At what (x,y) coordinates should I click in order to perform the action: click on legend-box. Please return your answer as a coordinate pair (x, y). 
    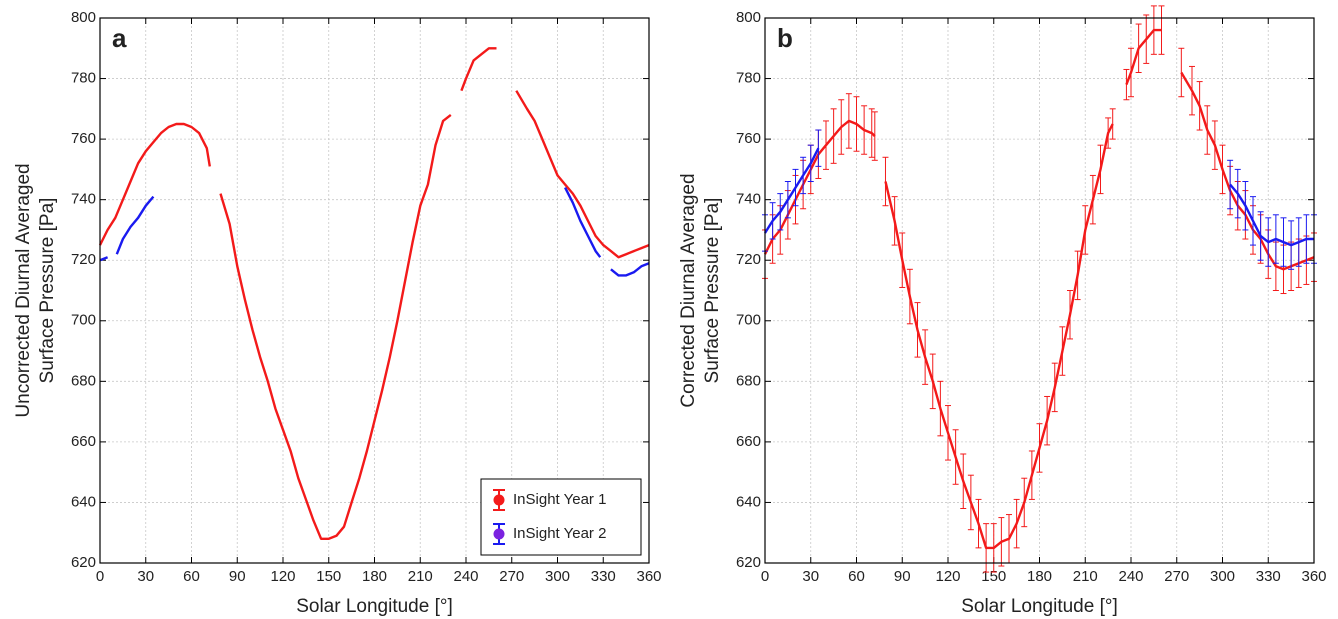
    Looking at the image, I should click on (561, 517).